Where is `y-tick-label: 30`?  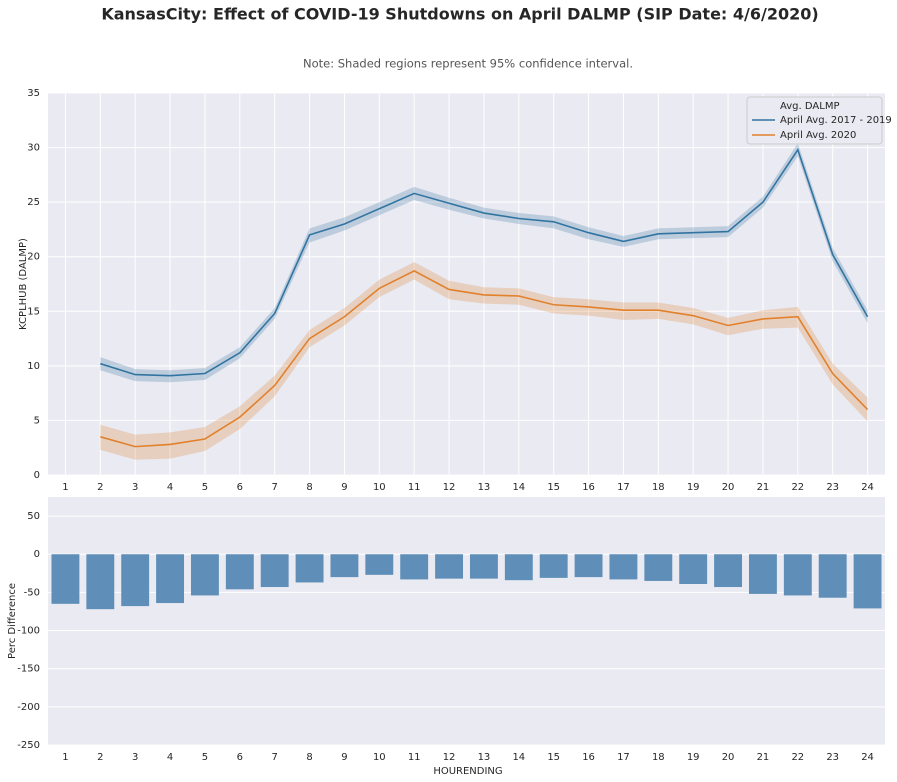
y-tick-label: 30 is located at coordinates (33, 148).